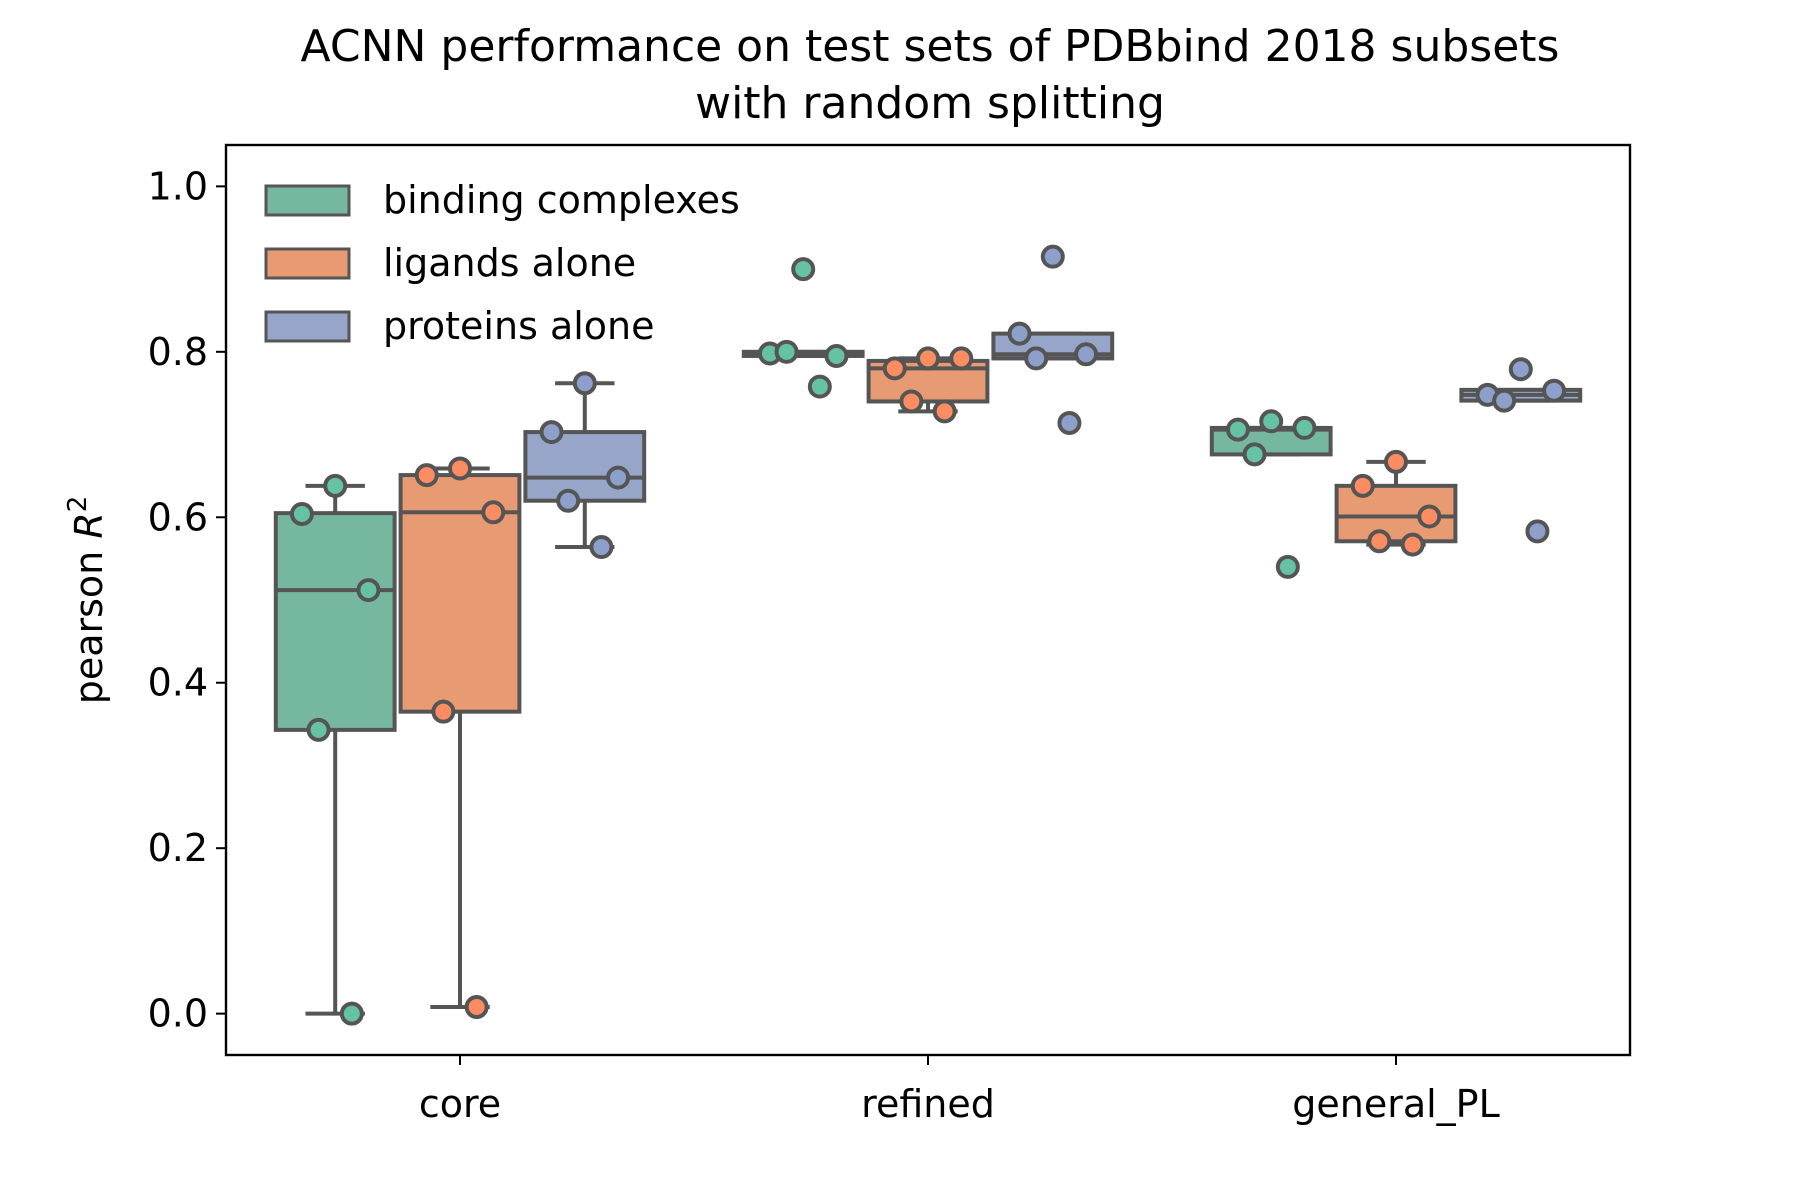 The image size is (1800, 1200). What do you see at coordinates (561, 200) in the screenshot?
I see `legend-label: binding complexes` at bounding box center [561, 200].